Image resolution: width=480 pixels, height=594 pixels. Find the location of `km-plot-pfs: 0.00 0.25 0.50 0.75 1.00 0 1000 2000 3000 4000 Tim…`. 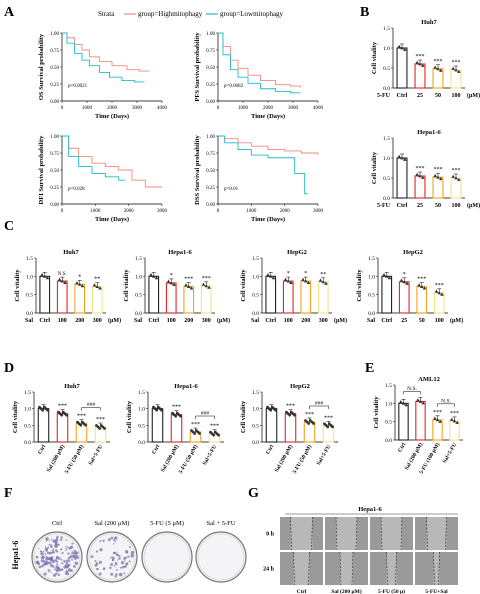

km-plot-pfs: 0.00 0.25 0.50 0.75 1.00 0 1000 2000 3000 4000 Tim… is located at coordinates (259, 76).